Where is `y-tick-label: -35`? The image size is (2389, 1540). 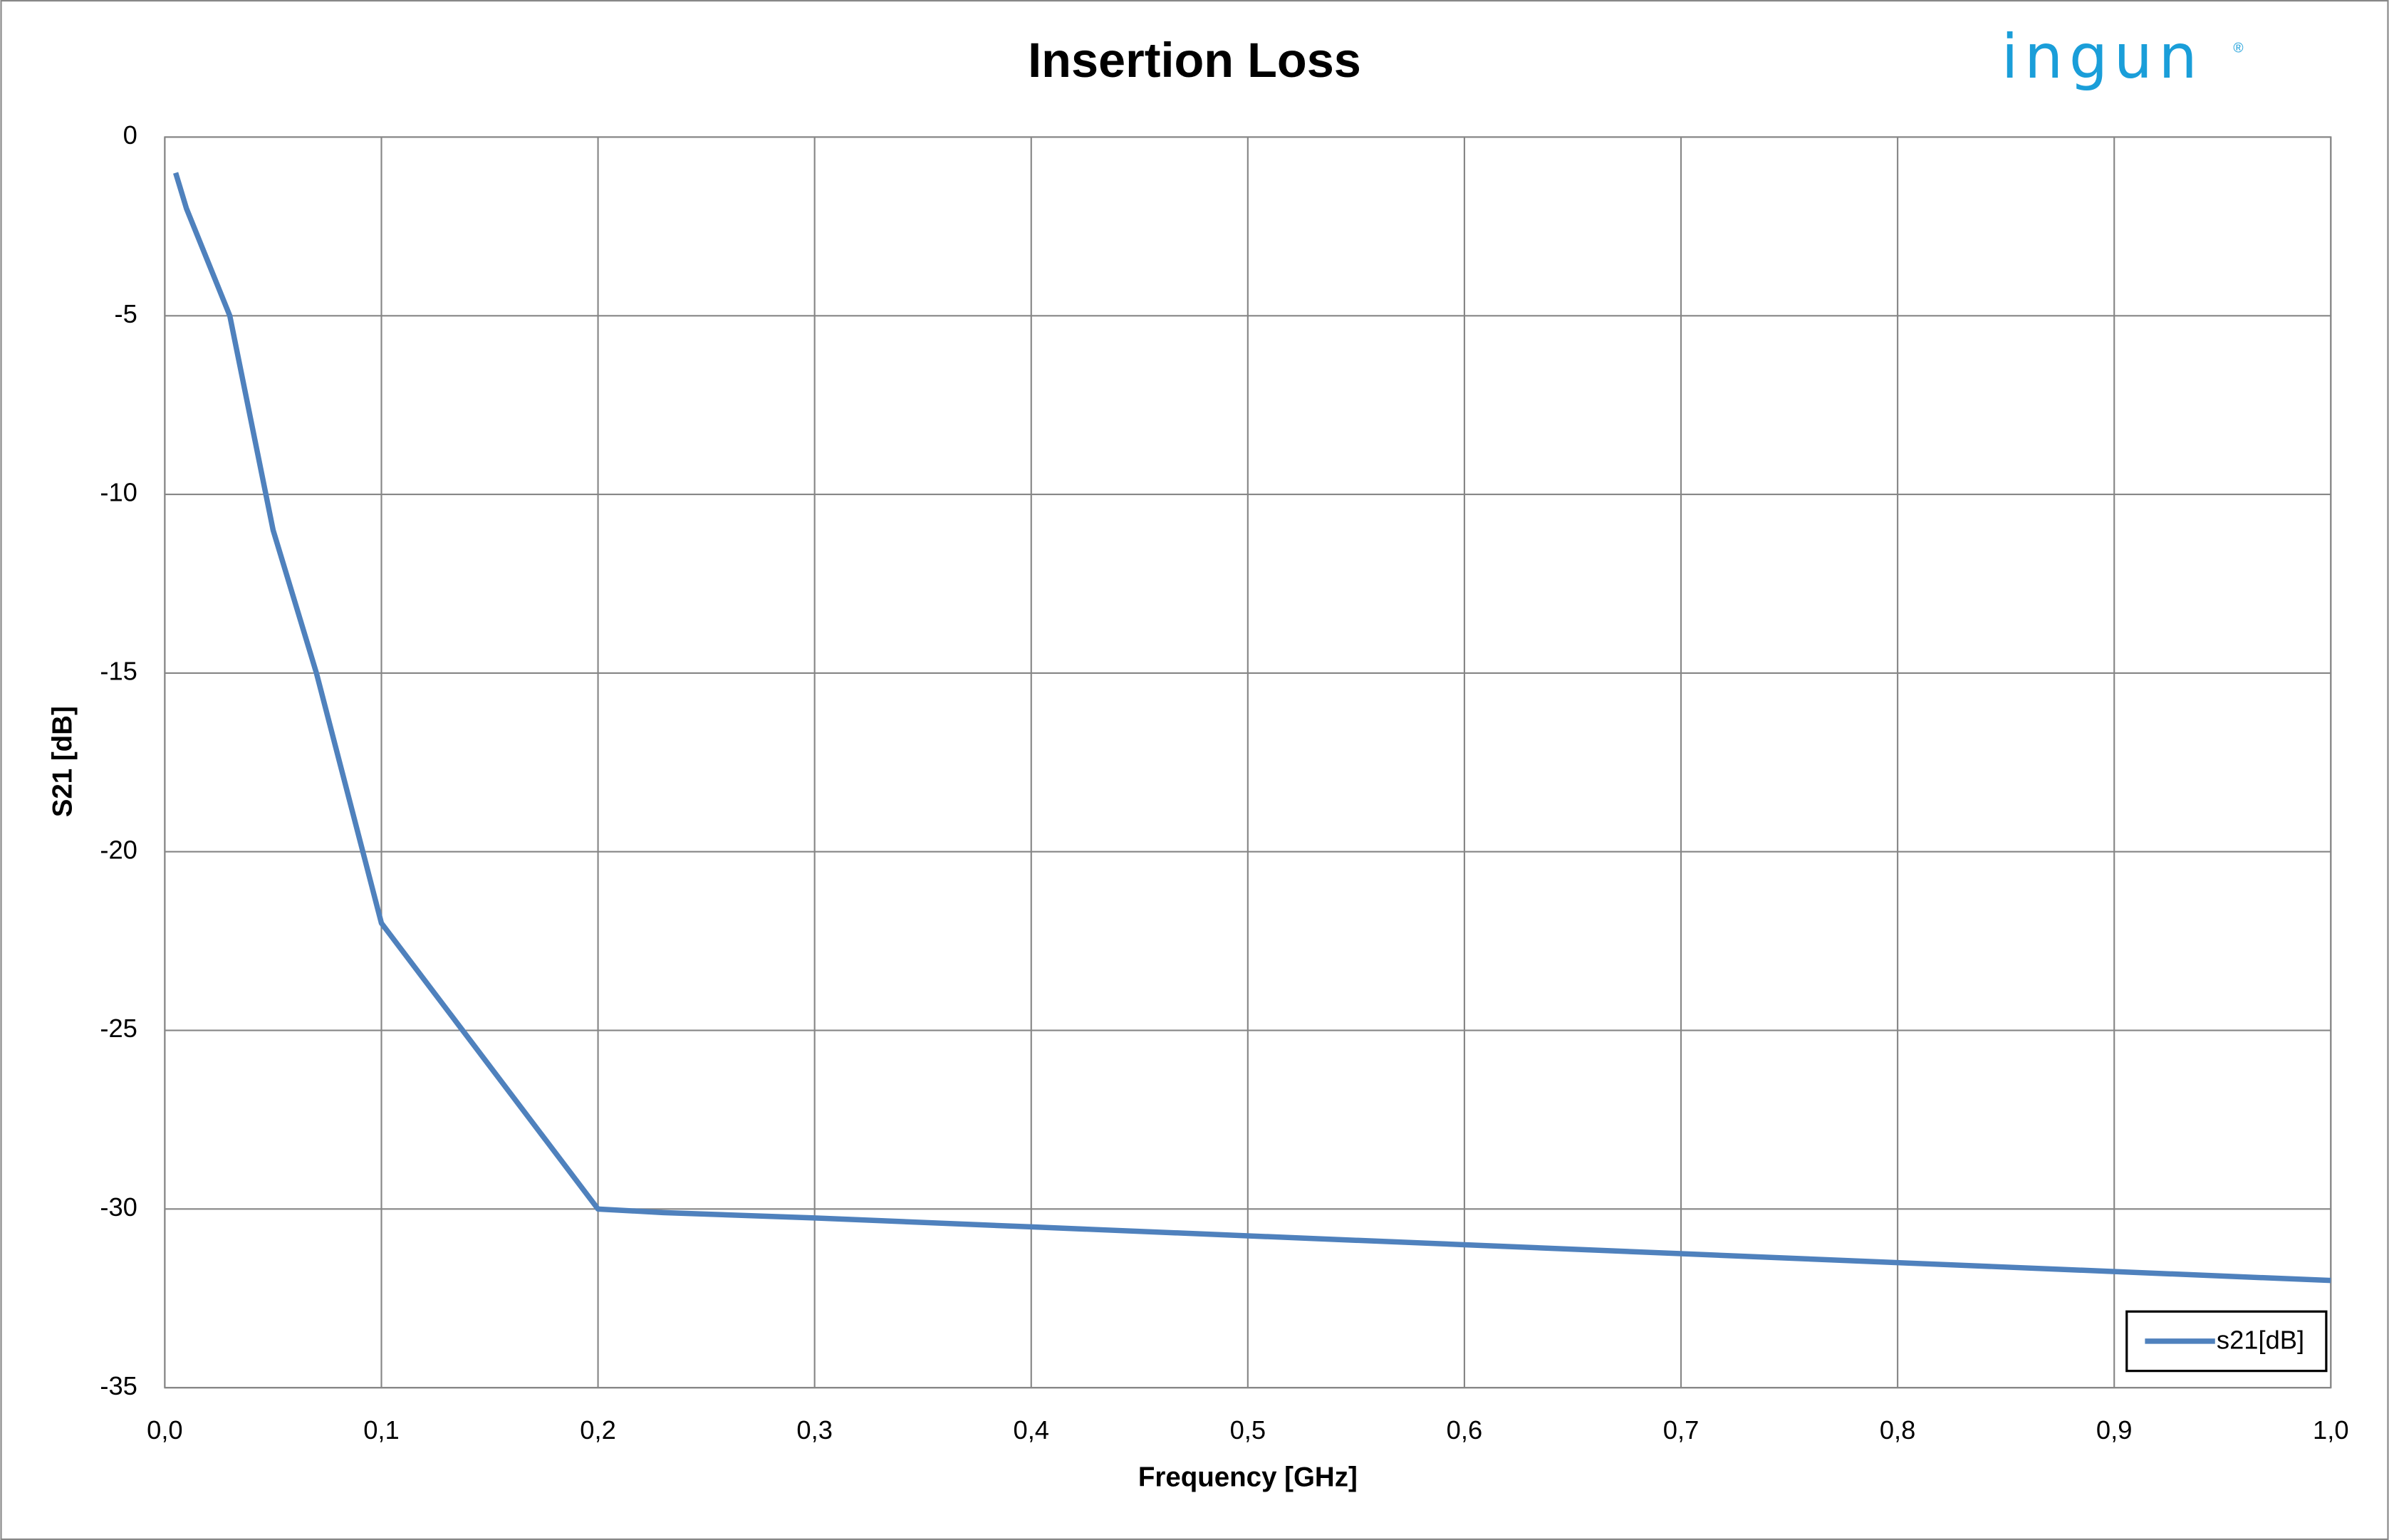 y-tick-label: -35 is located at coordinates (118, 1385).